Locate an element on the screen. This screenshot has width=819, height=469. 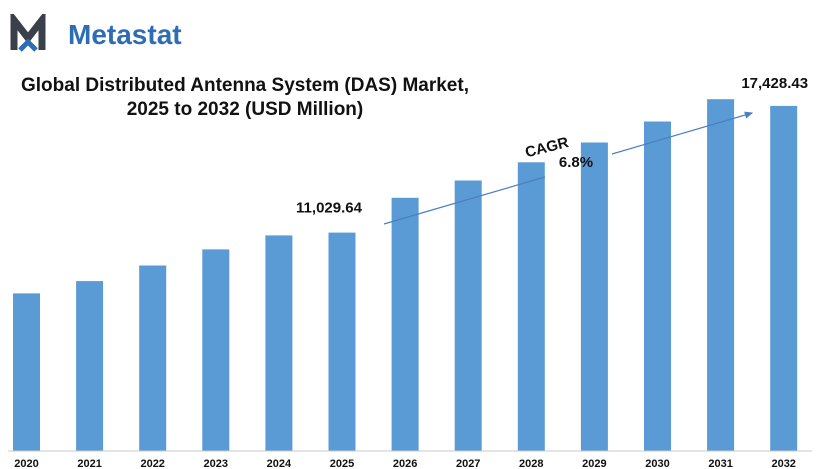
bar-2020 is located at coordinates (26, 372).